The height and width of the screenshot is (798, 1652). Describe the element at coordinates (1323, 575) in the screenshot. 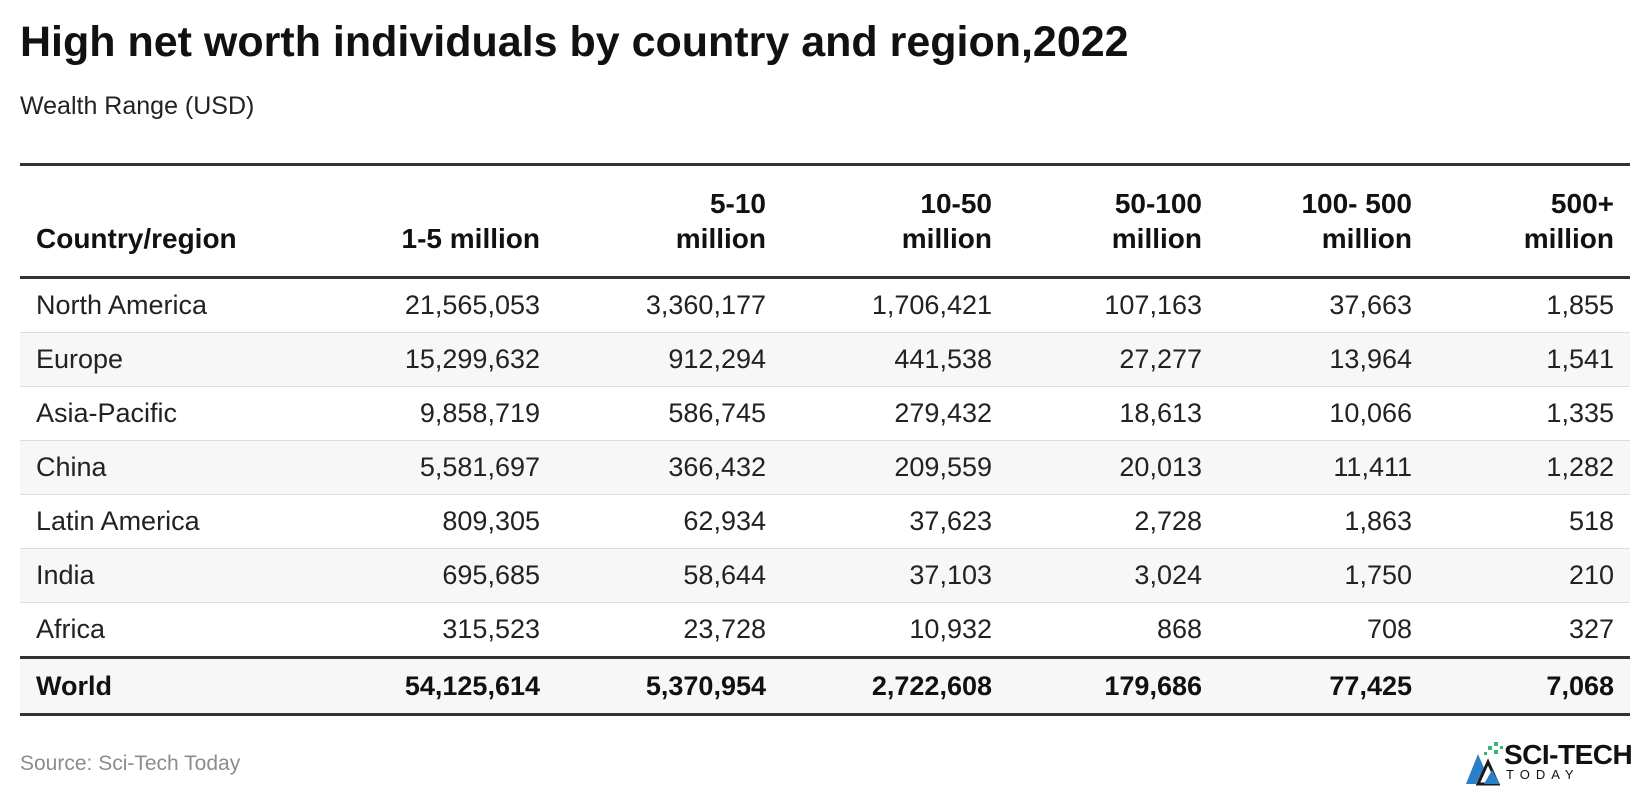

I see `value-cell: 1,750` at that location.